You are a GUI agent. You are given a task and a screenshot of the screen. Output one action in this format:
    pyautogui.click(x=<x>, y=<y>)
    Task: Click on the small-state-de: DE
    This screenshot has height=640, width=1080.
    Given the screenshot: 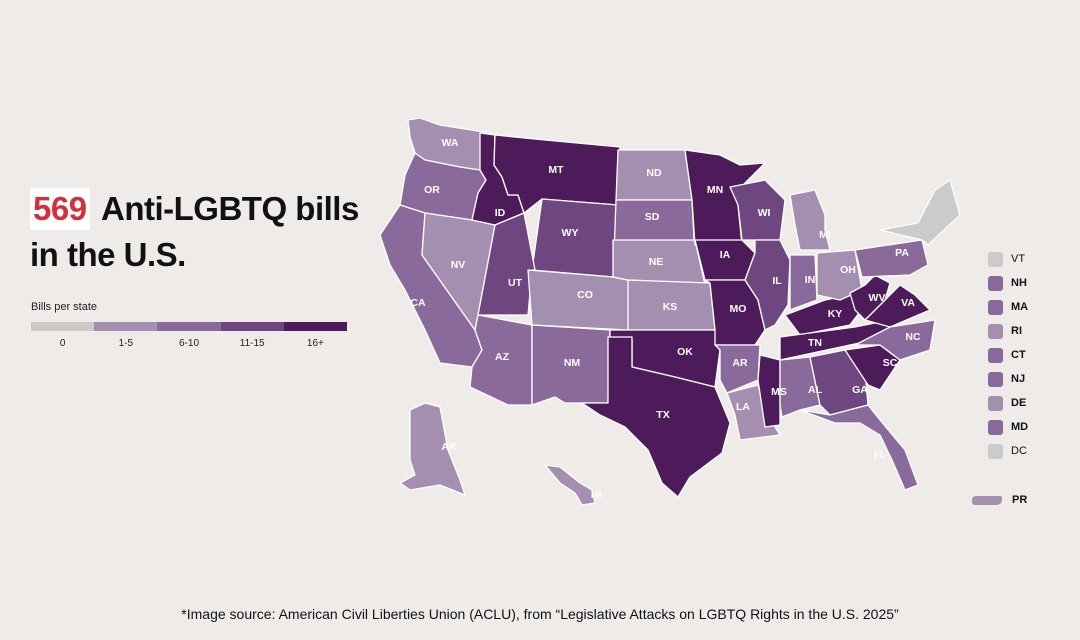 What is the action you would take?
    pyautogui.click(x=1008, y=403)
    